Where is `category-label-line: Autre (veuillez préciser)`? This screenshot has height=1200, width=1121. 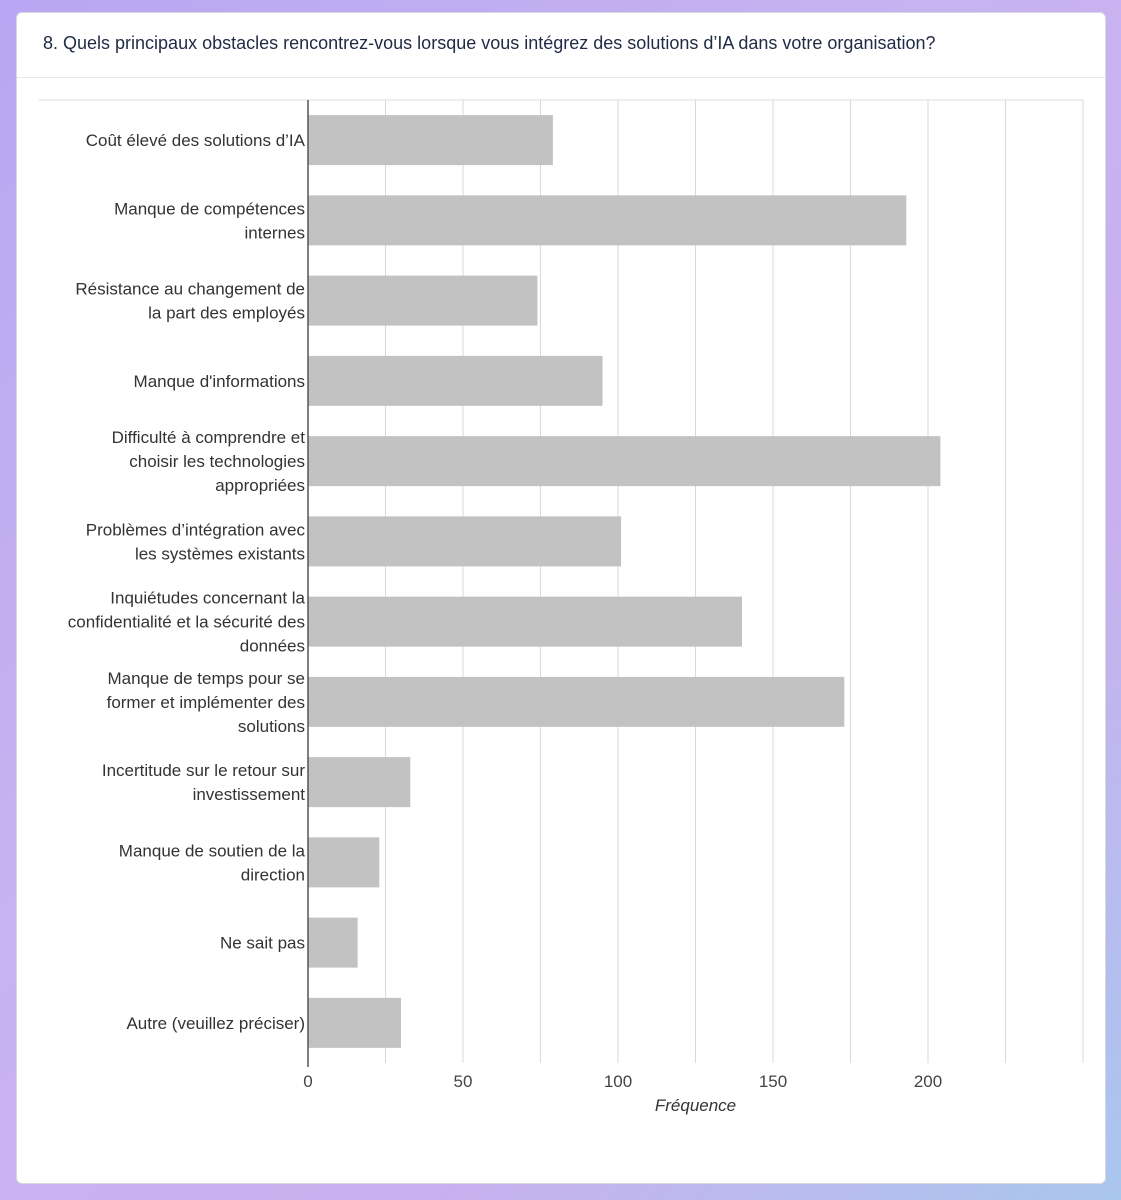 category-label-line: Autre (veuillez préciser) is located at coordinates (215, 1023).